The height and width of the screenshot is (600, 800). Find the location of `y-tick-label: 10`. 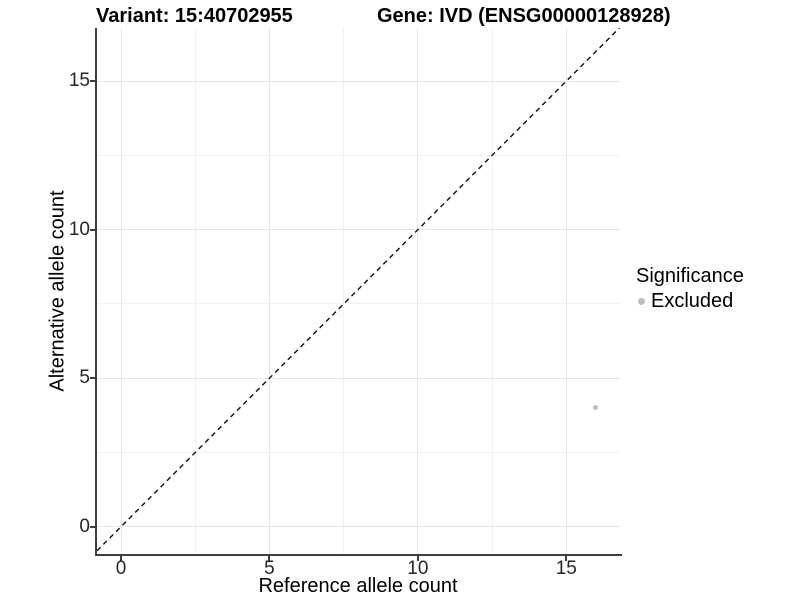

y-tick-label: 10 is located at coordinates (79, 229).